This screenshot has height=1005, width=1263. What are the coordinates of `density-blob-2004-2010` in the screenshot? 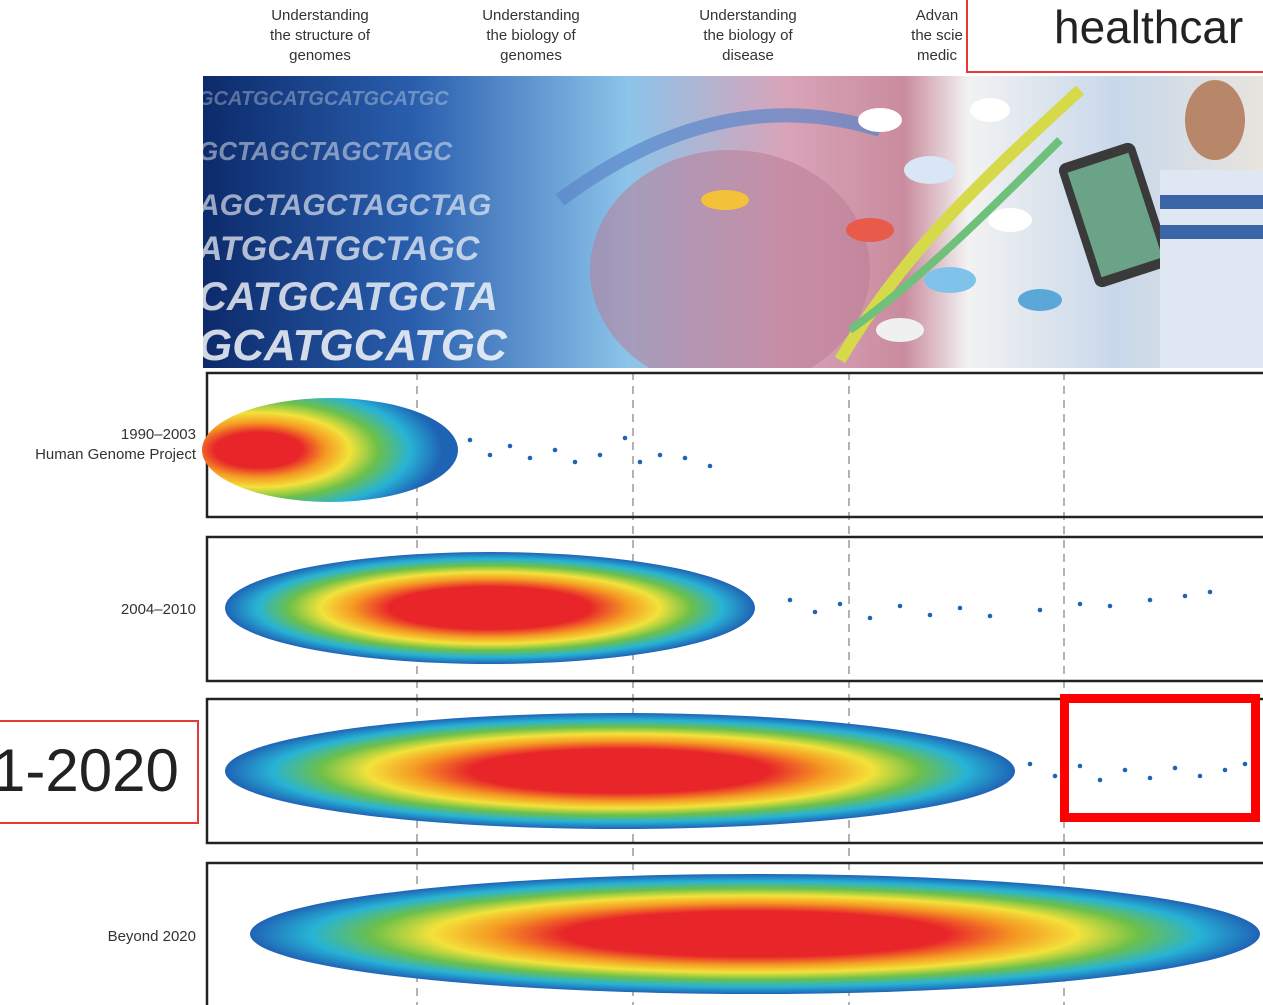 It's located at (490, 608).